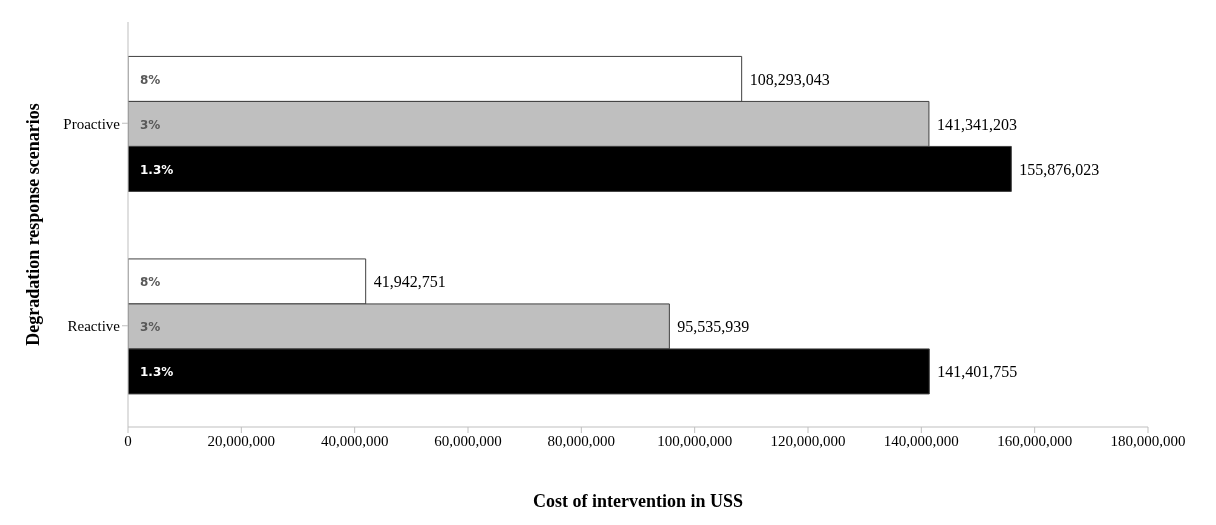  What do you see at coordinates (150, 282) in the screenshot?
I see `text: 8%` at bounding box center [150, 282].